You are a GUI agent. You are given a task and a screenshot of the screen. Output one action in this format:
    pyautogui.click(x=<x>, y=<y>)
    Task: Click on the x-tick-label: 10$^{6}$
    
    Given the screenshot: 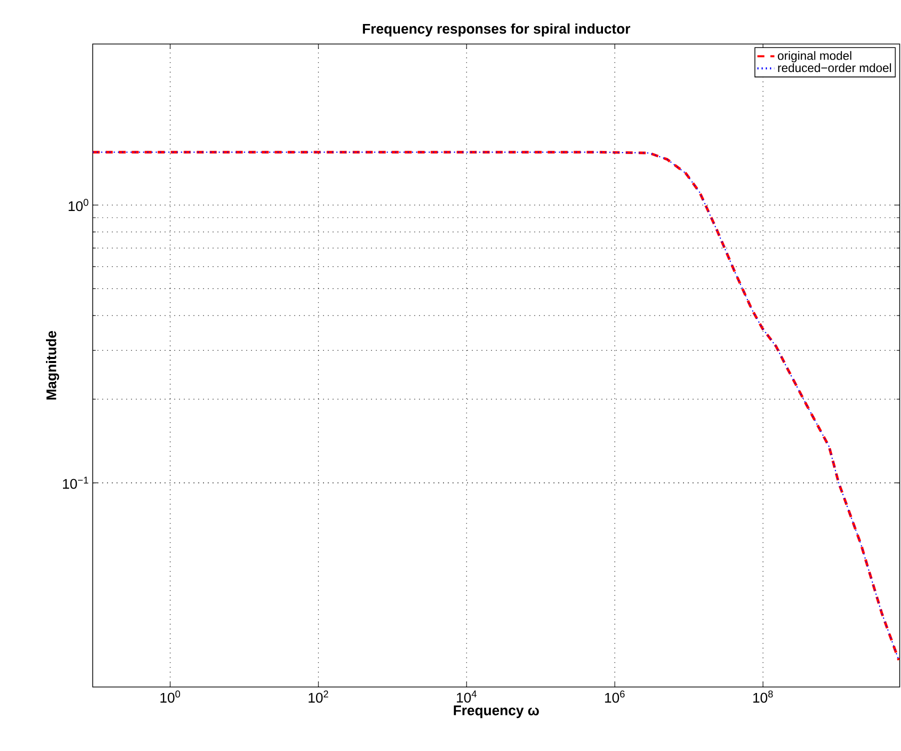 What is the action you would take?
    pyautogui.click(x=615, y=696)
    